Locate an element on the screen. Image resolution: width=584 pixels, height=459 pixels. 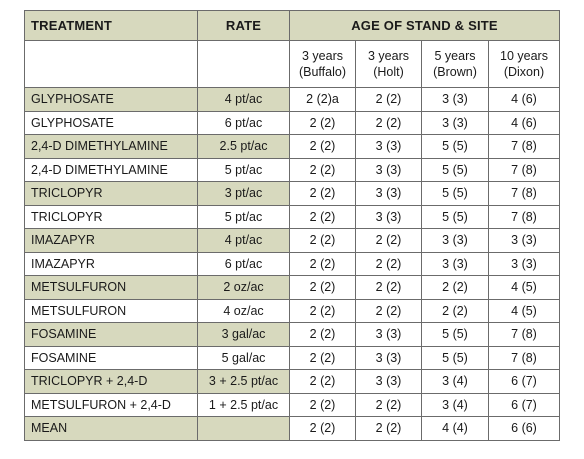
site-name: (Buffalo) is located at coordinates (322, 72).